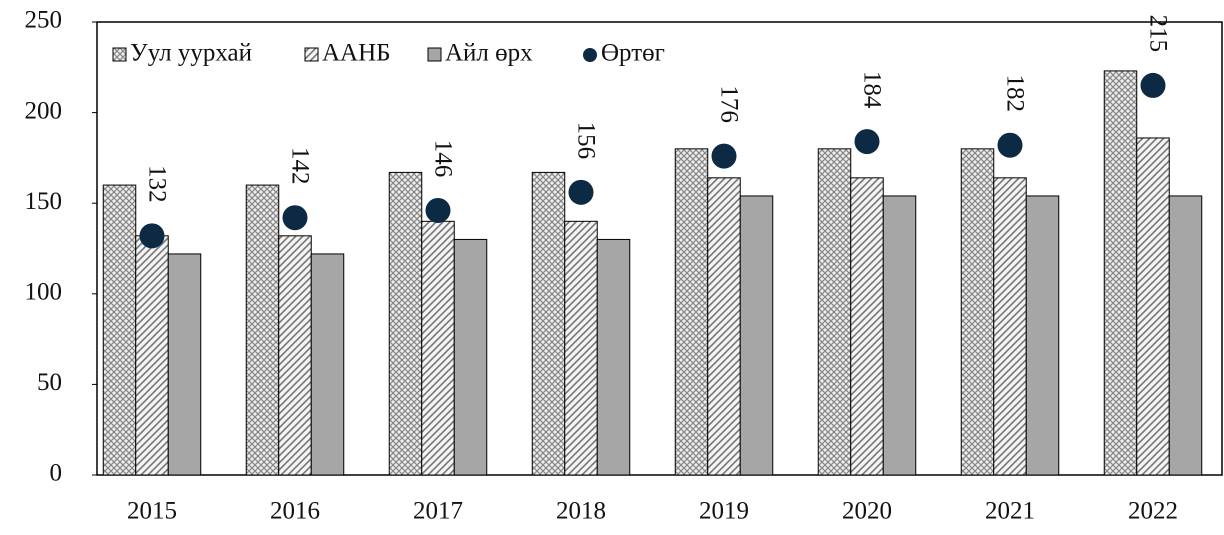 This screenshot has width=1224, height=535. I want to click on x-tick-label: 2022, so click(1153, 511).